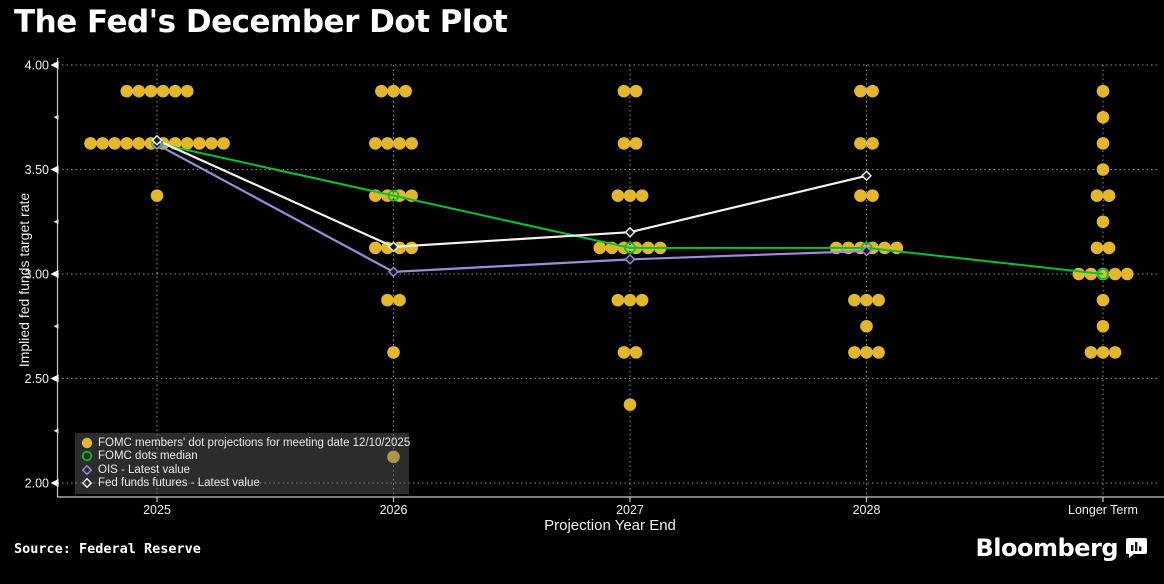  Describe the element at coordinates (242, 470) in the screenshot. I see `legend-item-ois: OIS - Latest value` at that location.